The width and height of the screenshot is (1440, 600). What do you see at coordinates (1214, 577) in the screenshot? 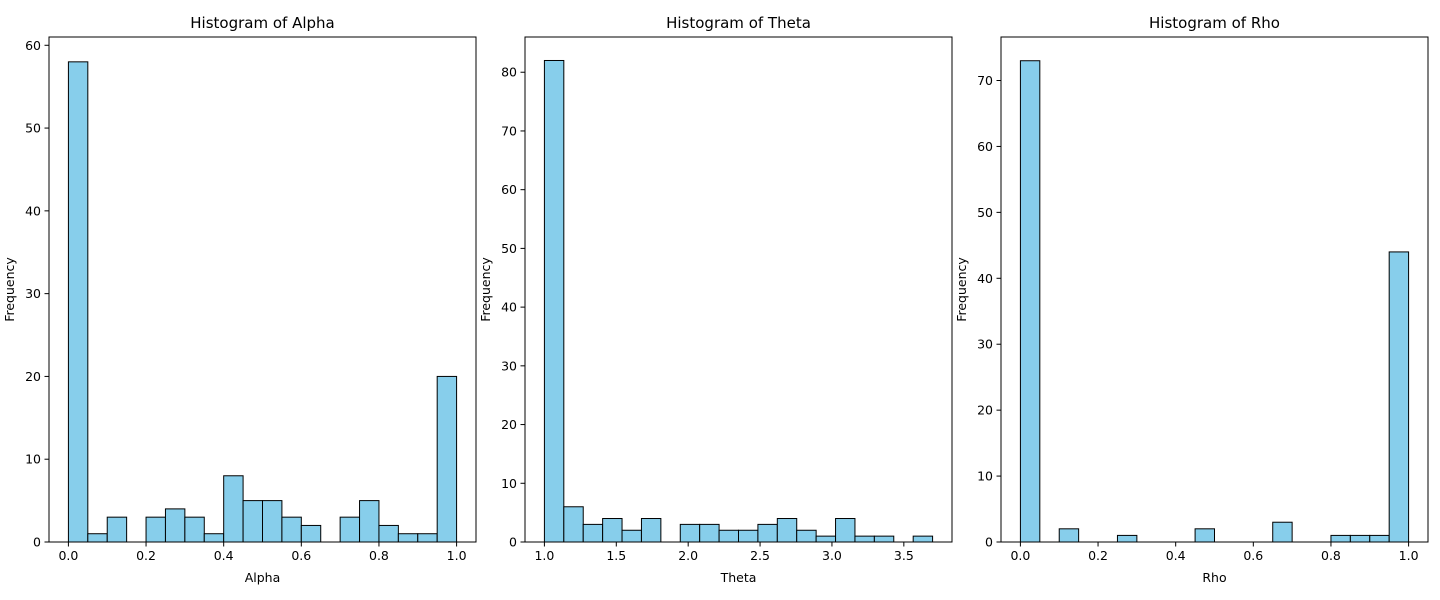
I see `x-axis-label: Rho` at bounding box center [1214, 577].